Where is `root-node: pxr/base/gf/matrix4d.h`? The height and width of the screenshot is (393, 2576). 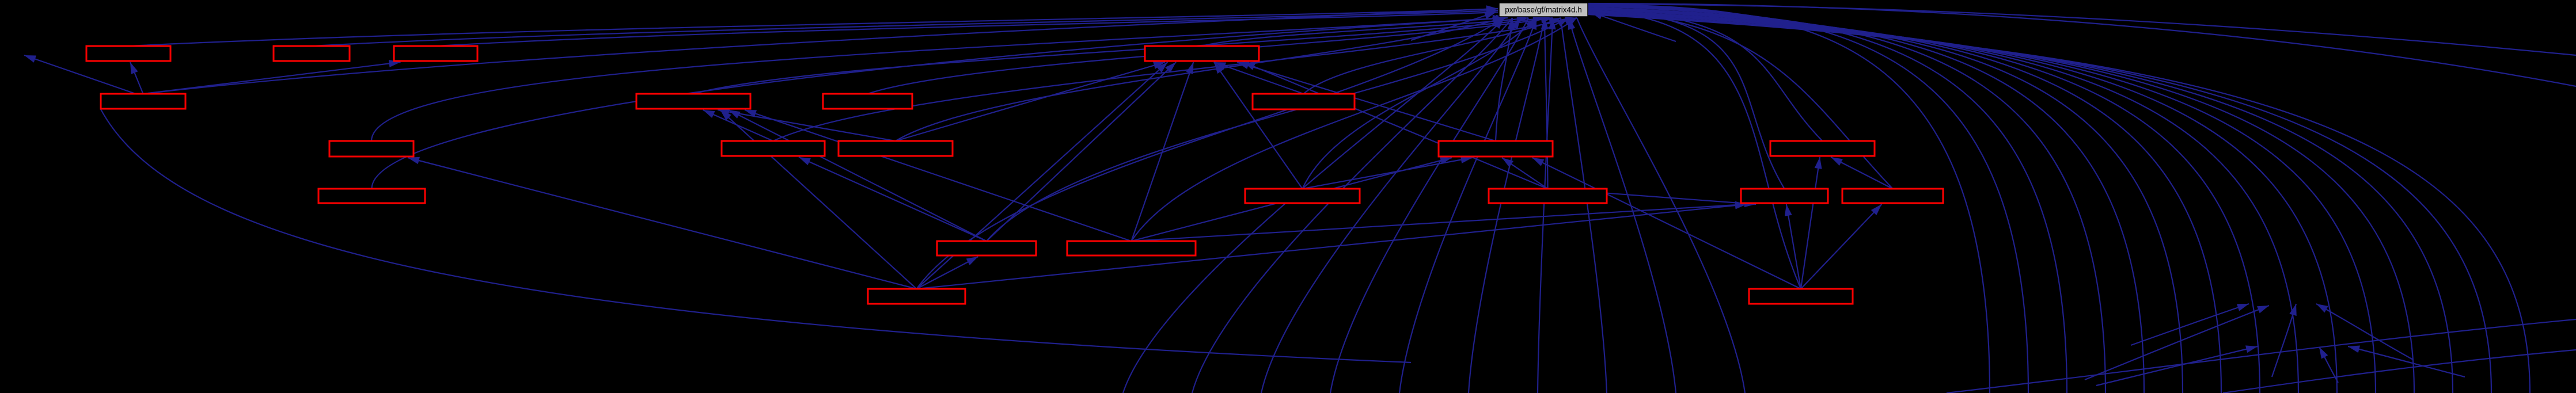
root-node: pxr/base/gf/matrix4d.h is located at coordinates (1543, 10).